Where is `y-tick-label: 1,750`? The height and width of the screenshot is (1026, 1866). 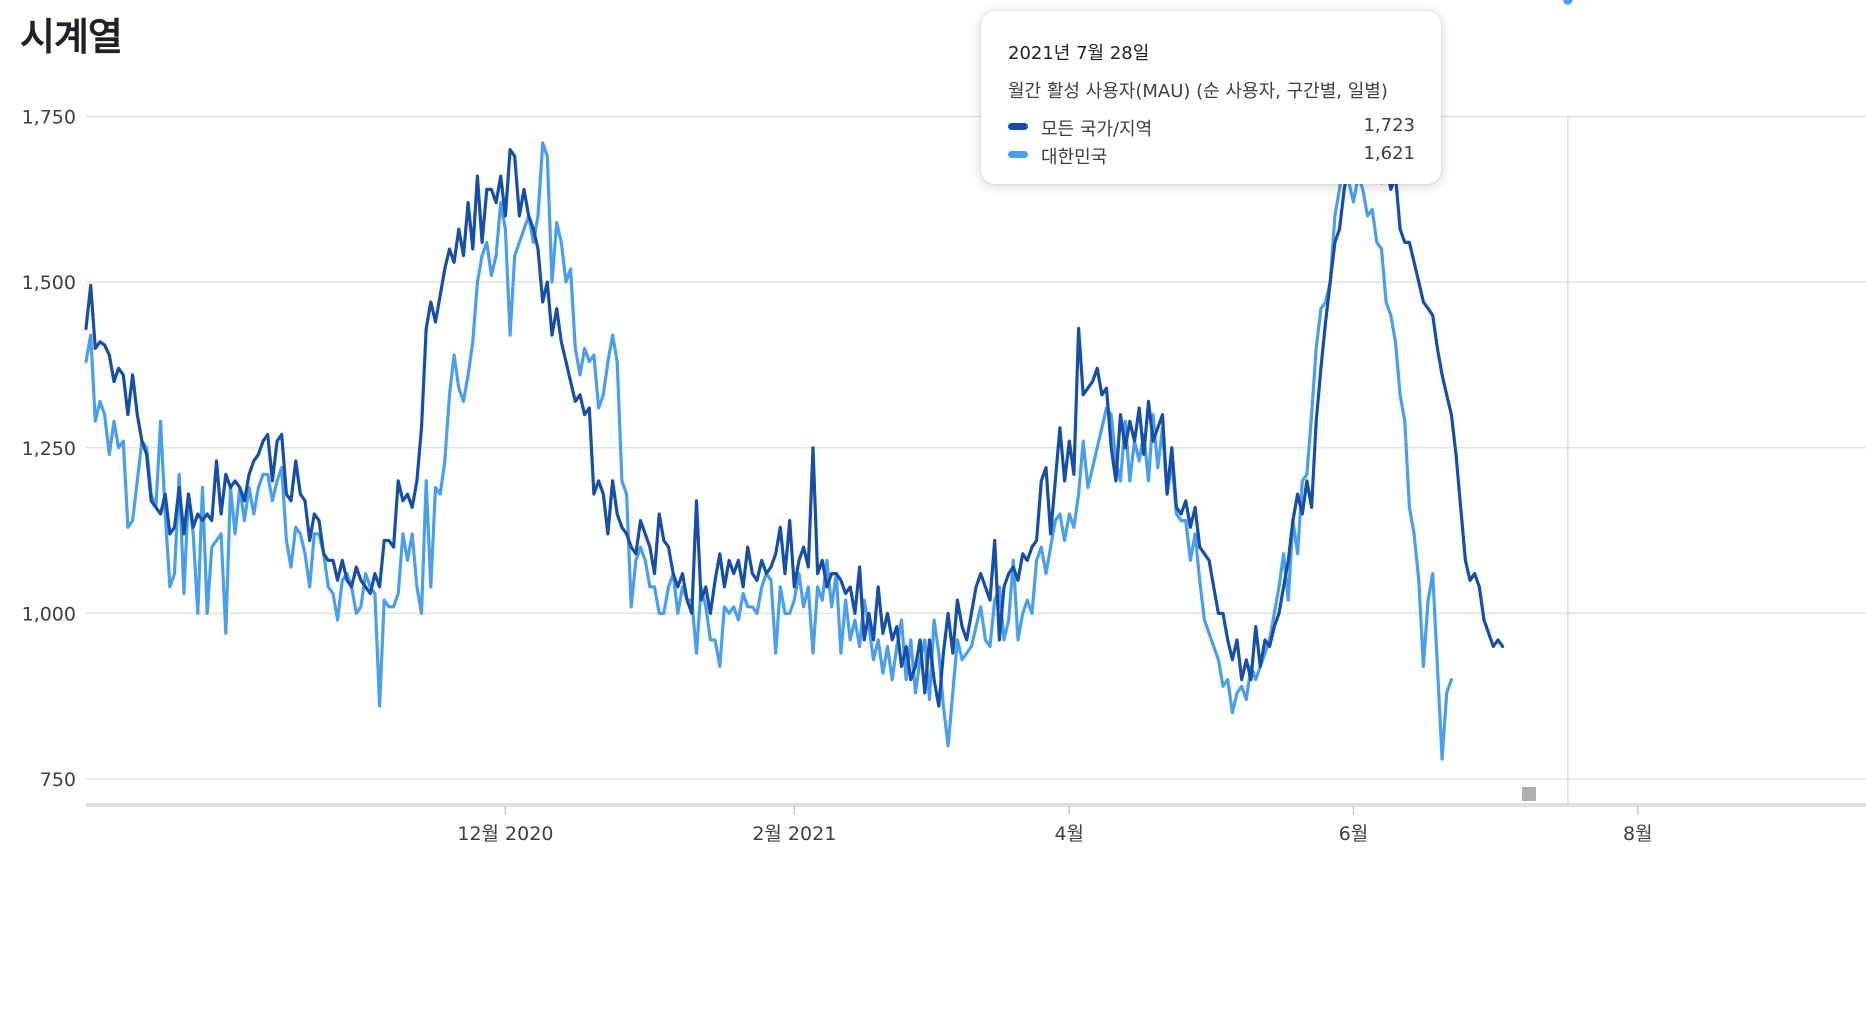
y-tick-label: 1,750 is located at coordinates (49, 118).